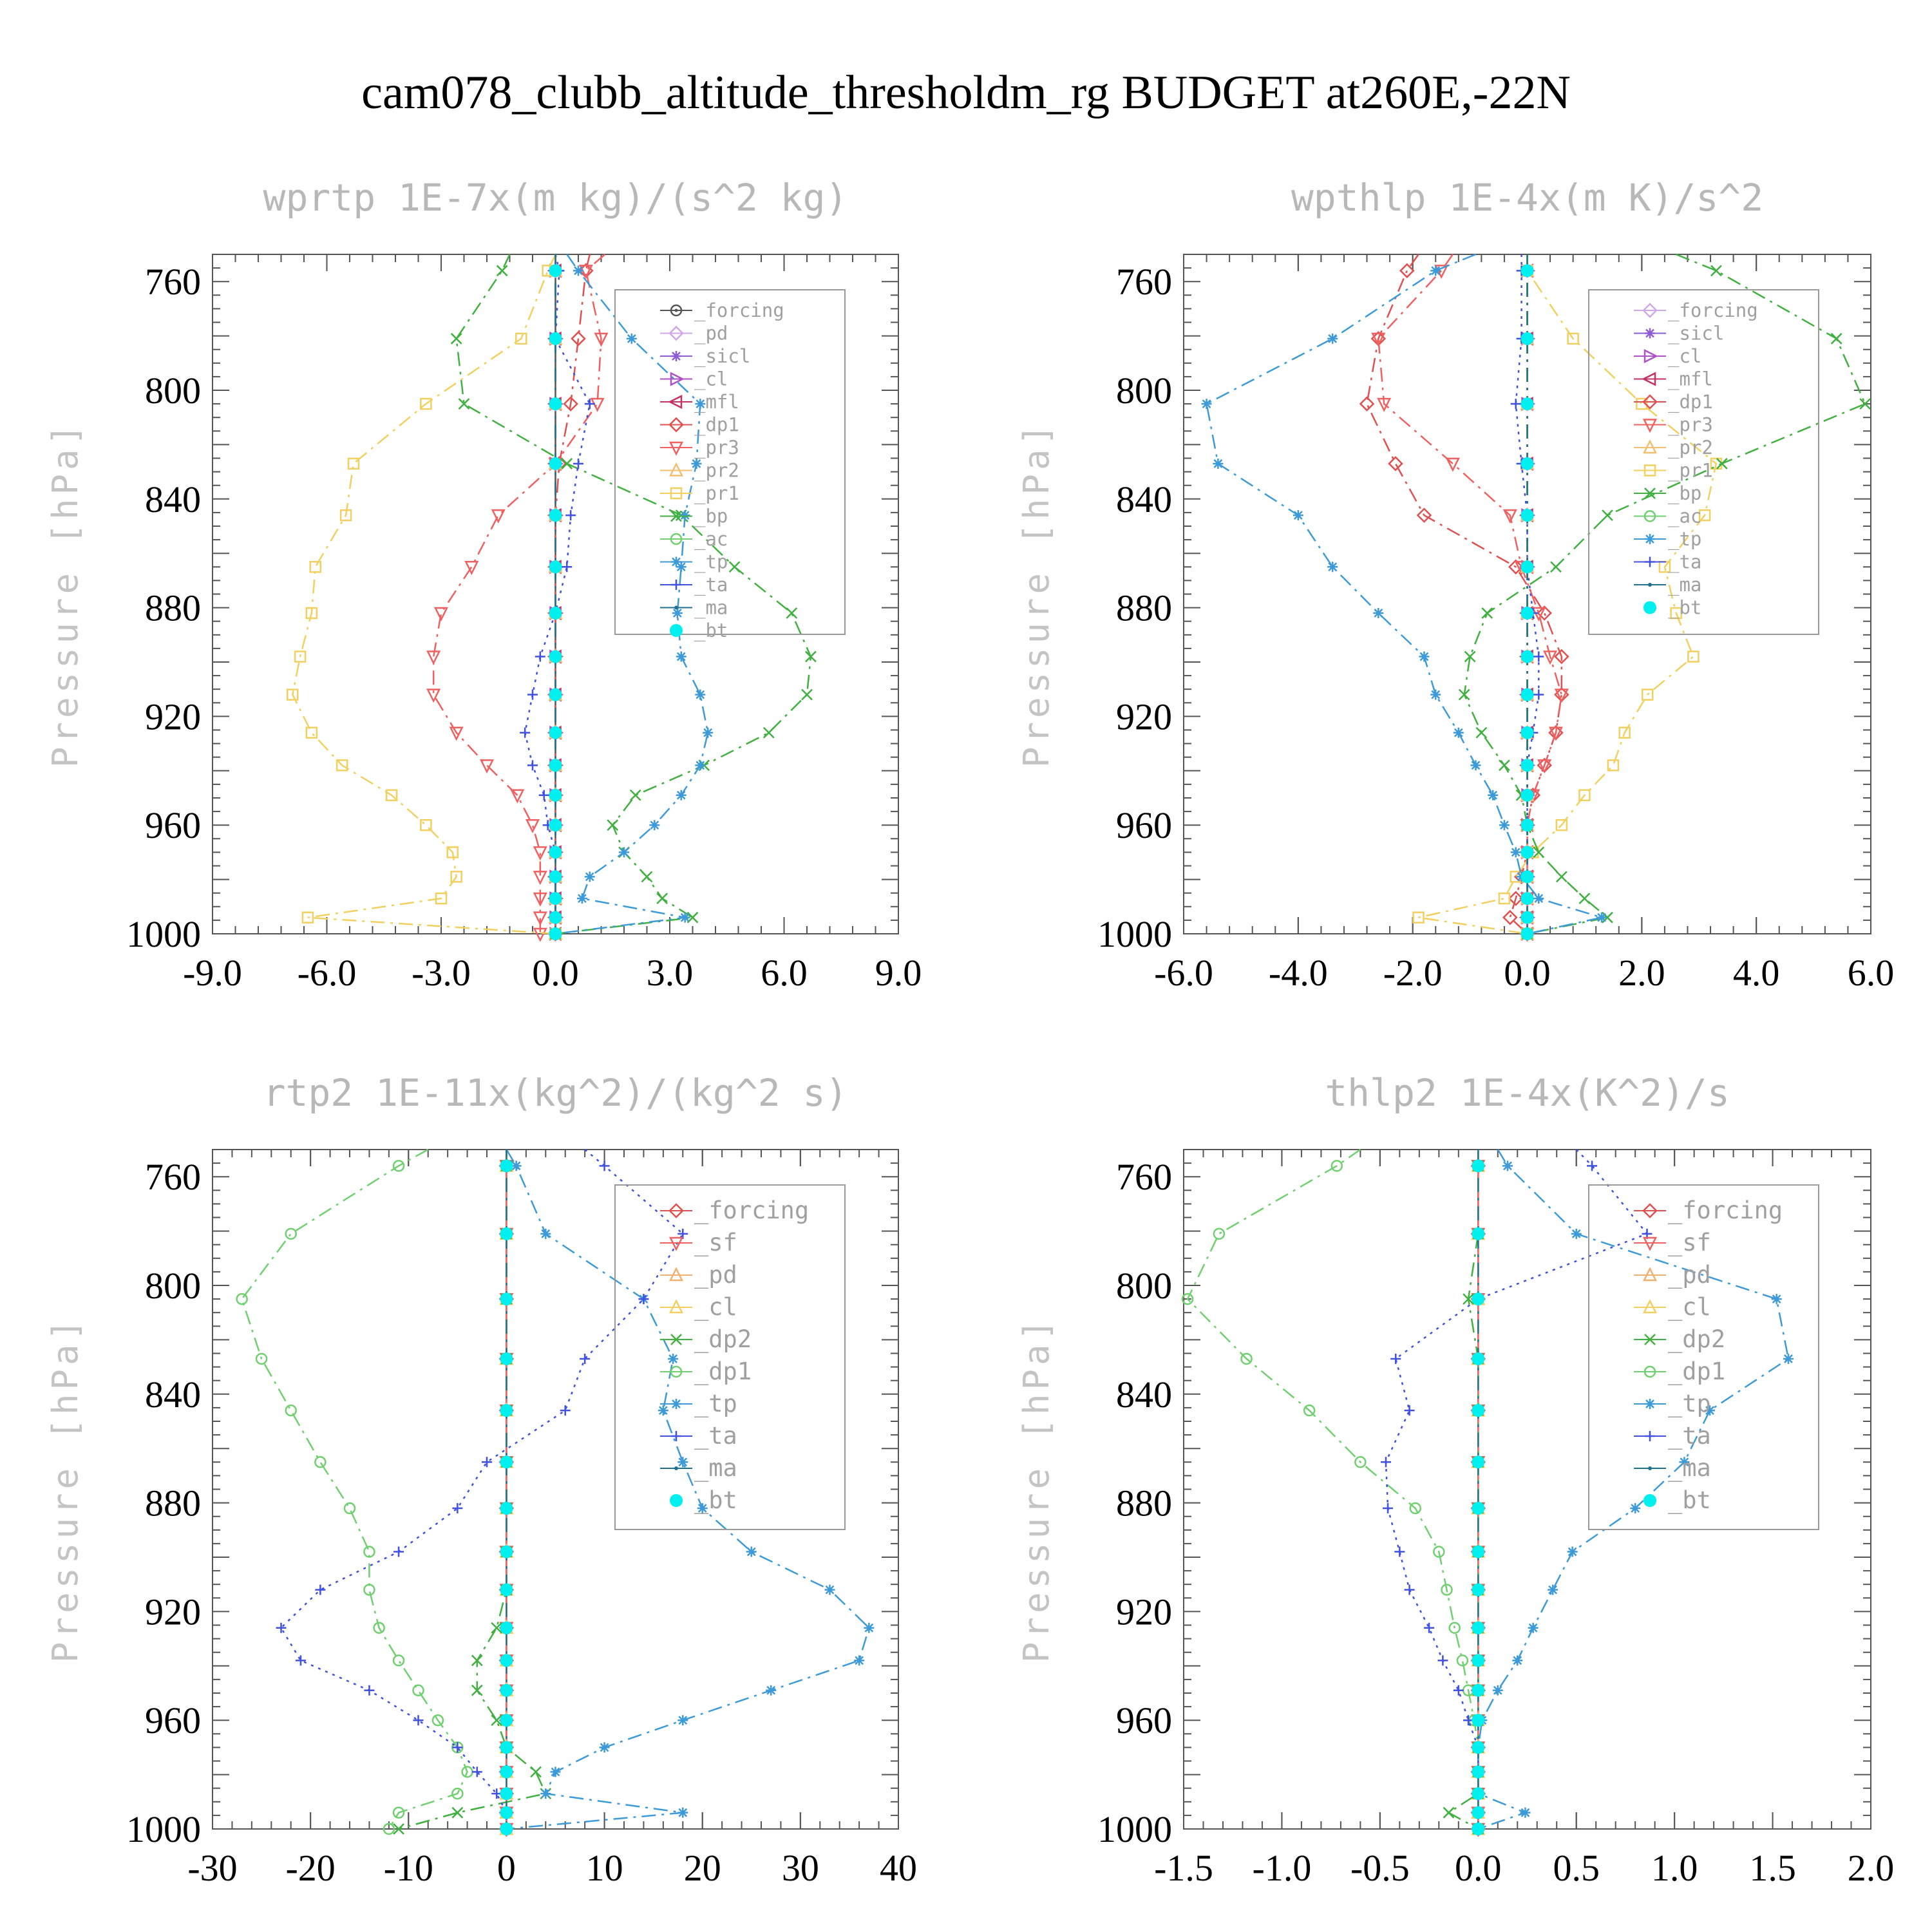 This screenshot has height=1932, width=1932. I want to click on legend-entry: _tp, so click(698, 1404).